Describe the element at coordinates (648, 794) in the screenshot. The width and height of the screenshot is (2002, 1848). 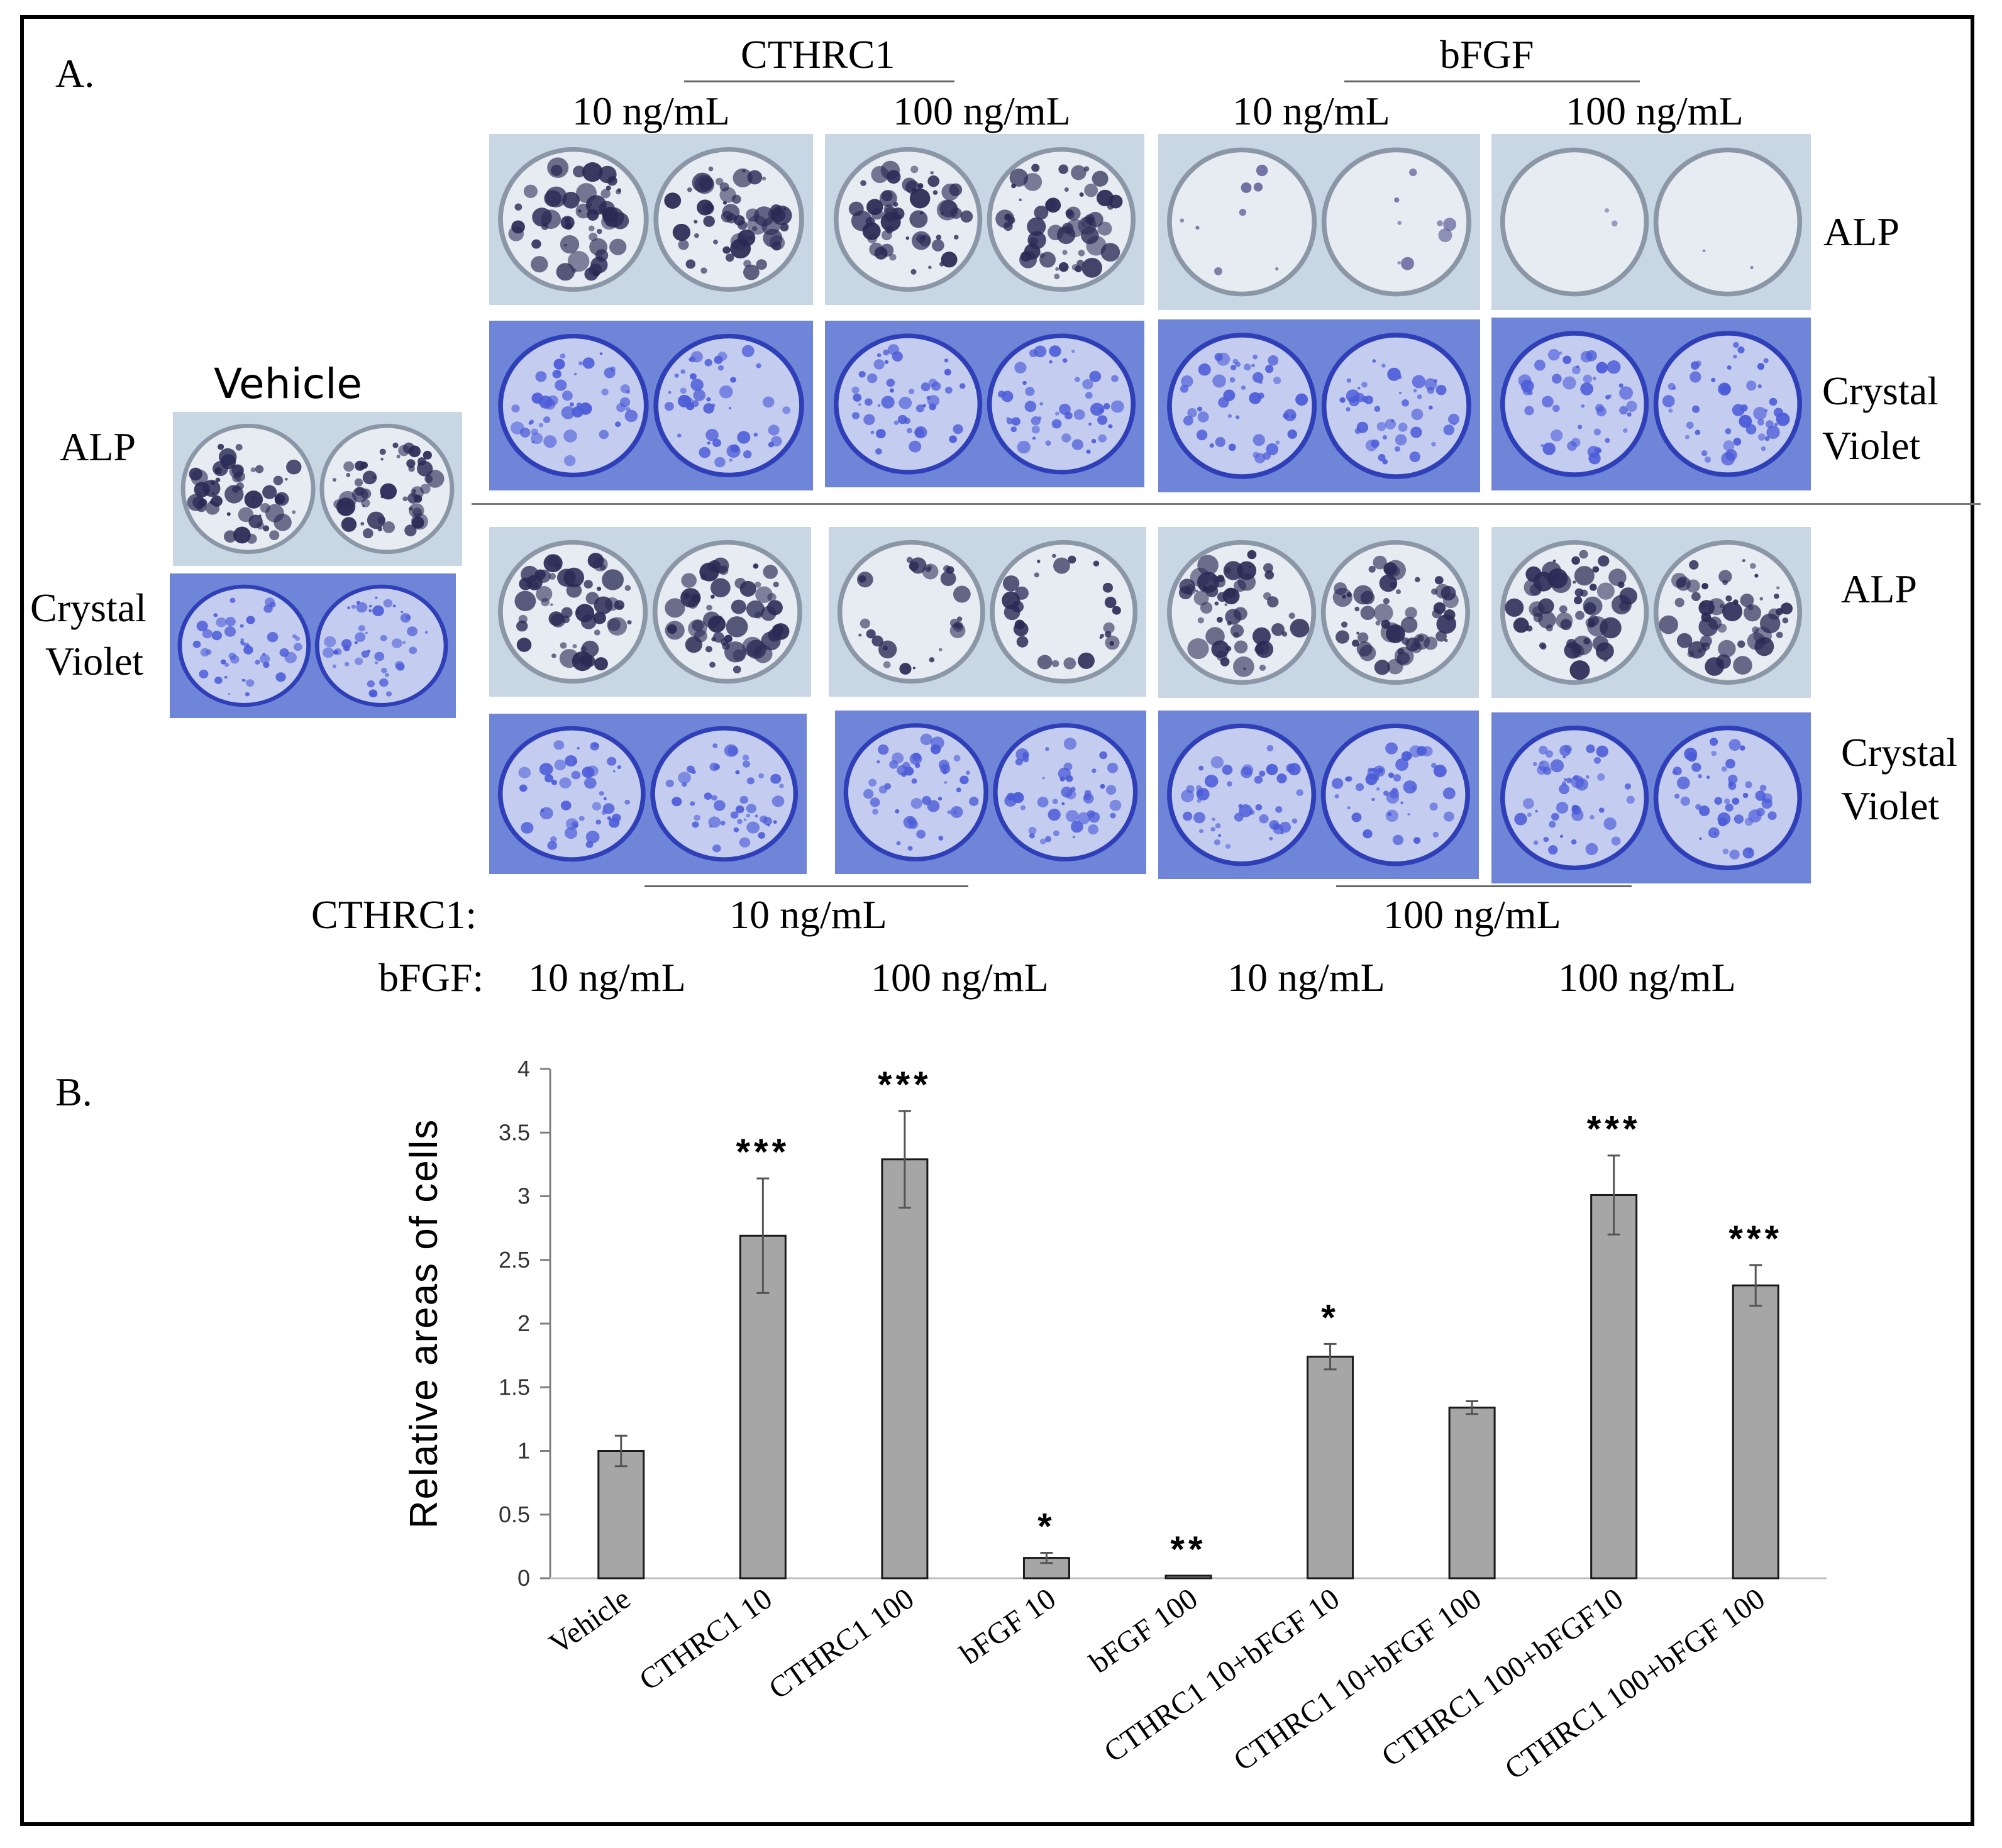
I see `plate-photo-c10-b10-cv` at that location.